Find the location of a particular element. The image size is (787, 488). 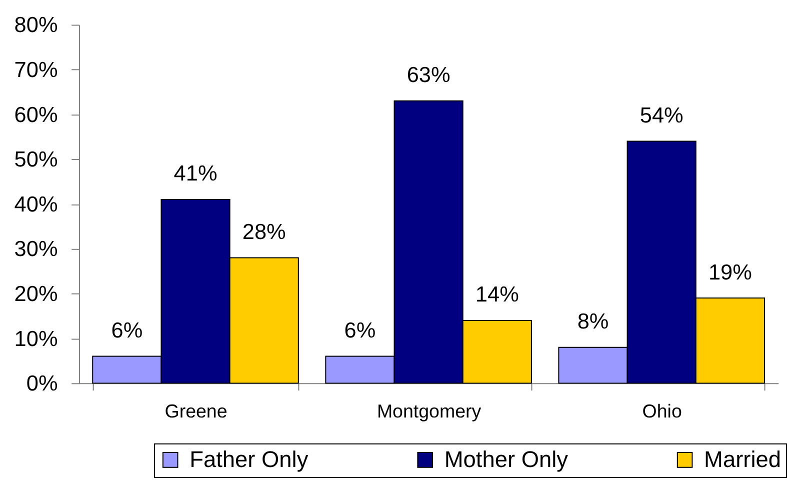

data-label: 28% is located at coordinates (264, 231).